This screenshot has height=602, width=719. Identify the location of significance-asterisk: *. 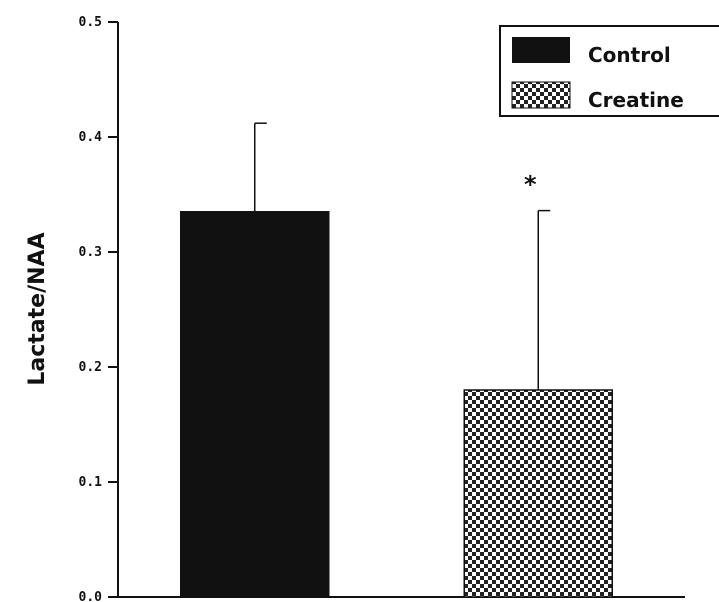
(530, 185).